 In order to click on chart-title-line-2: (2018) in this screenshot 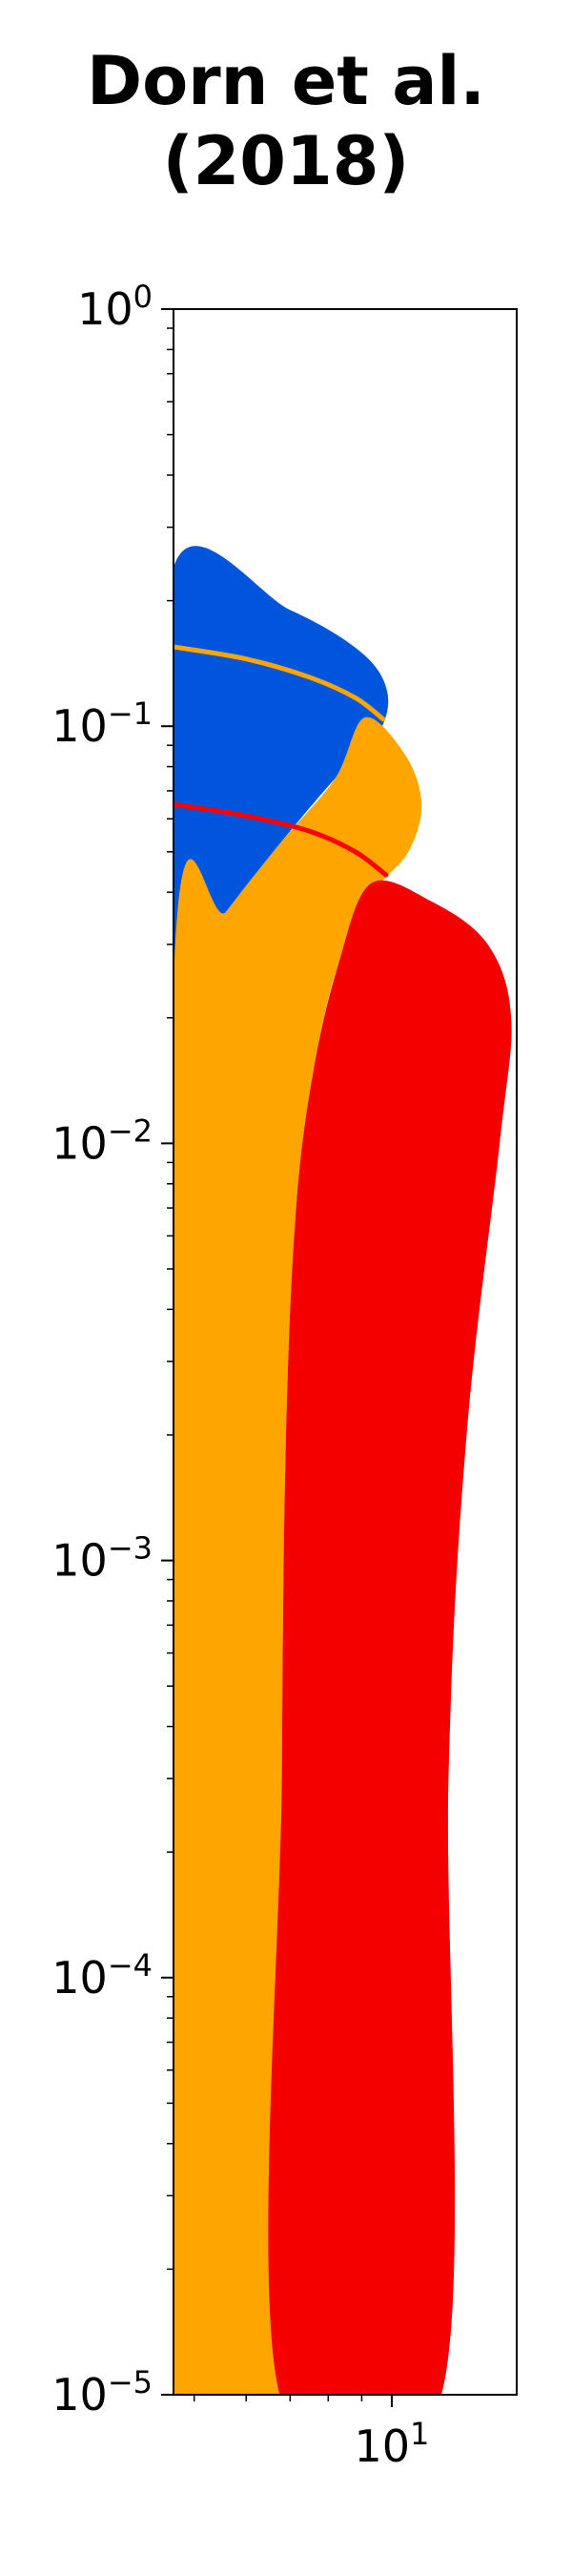, I will do `click(286, 161)`.